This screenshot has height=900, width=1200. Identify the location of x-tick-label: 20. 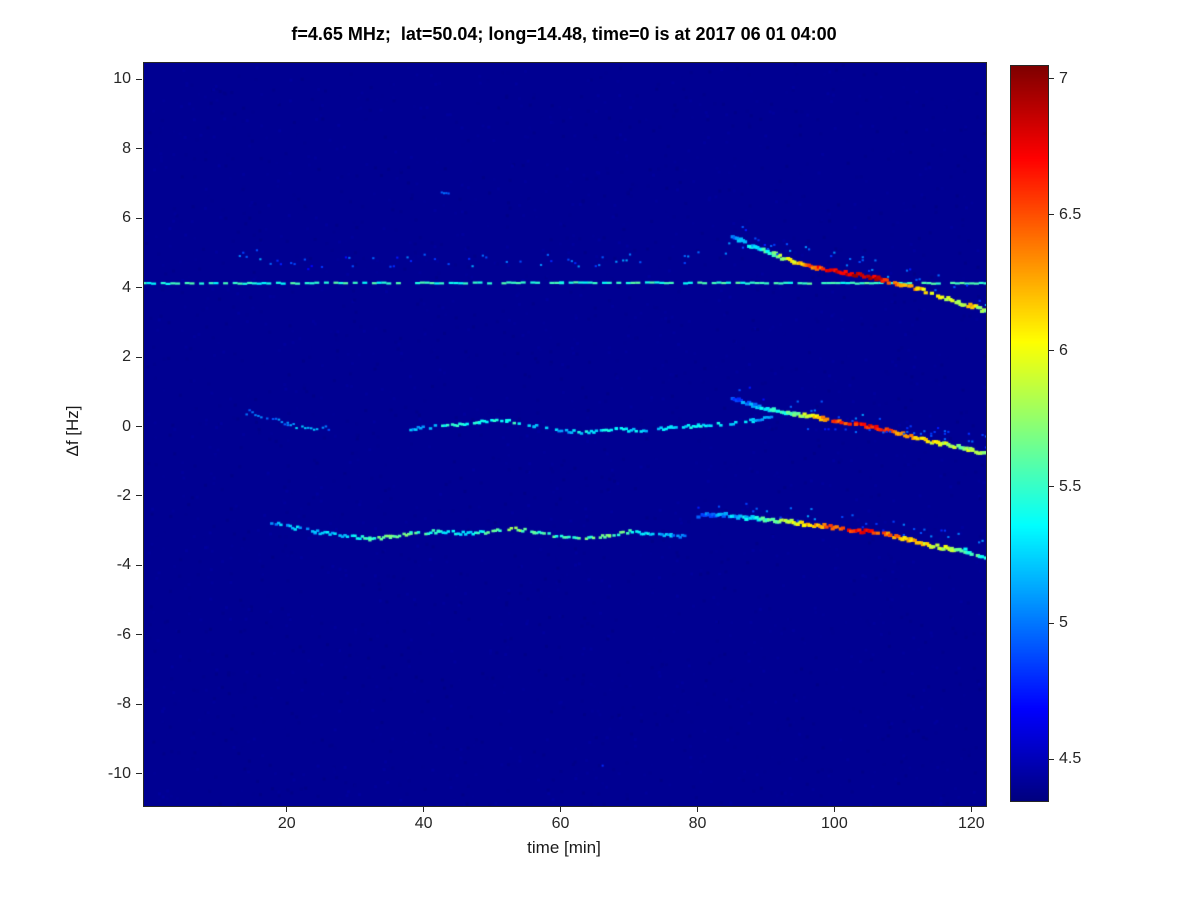
(286, 823).